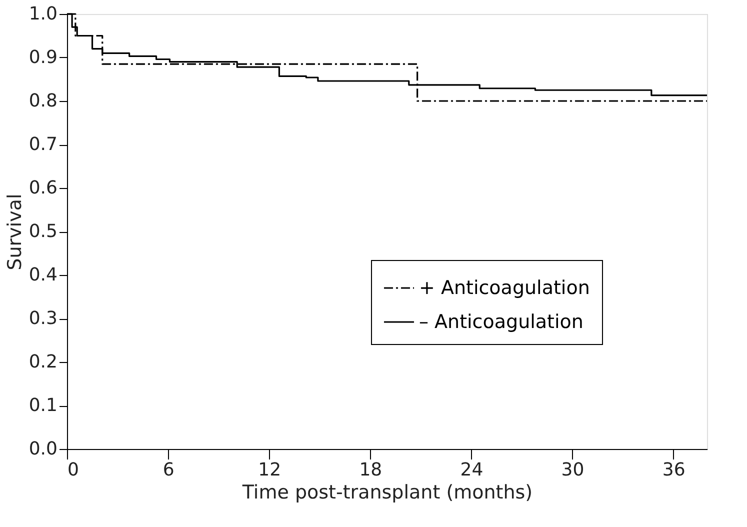 The height and width of the screenshot is (527, 747). I want to click on y-tick-label: 0.0, so click(43, 449).